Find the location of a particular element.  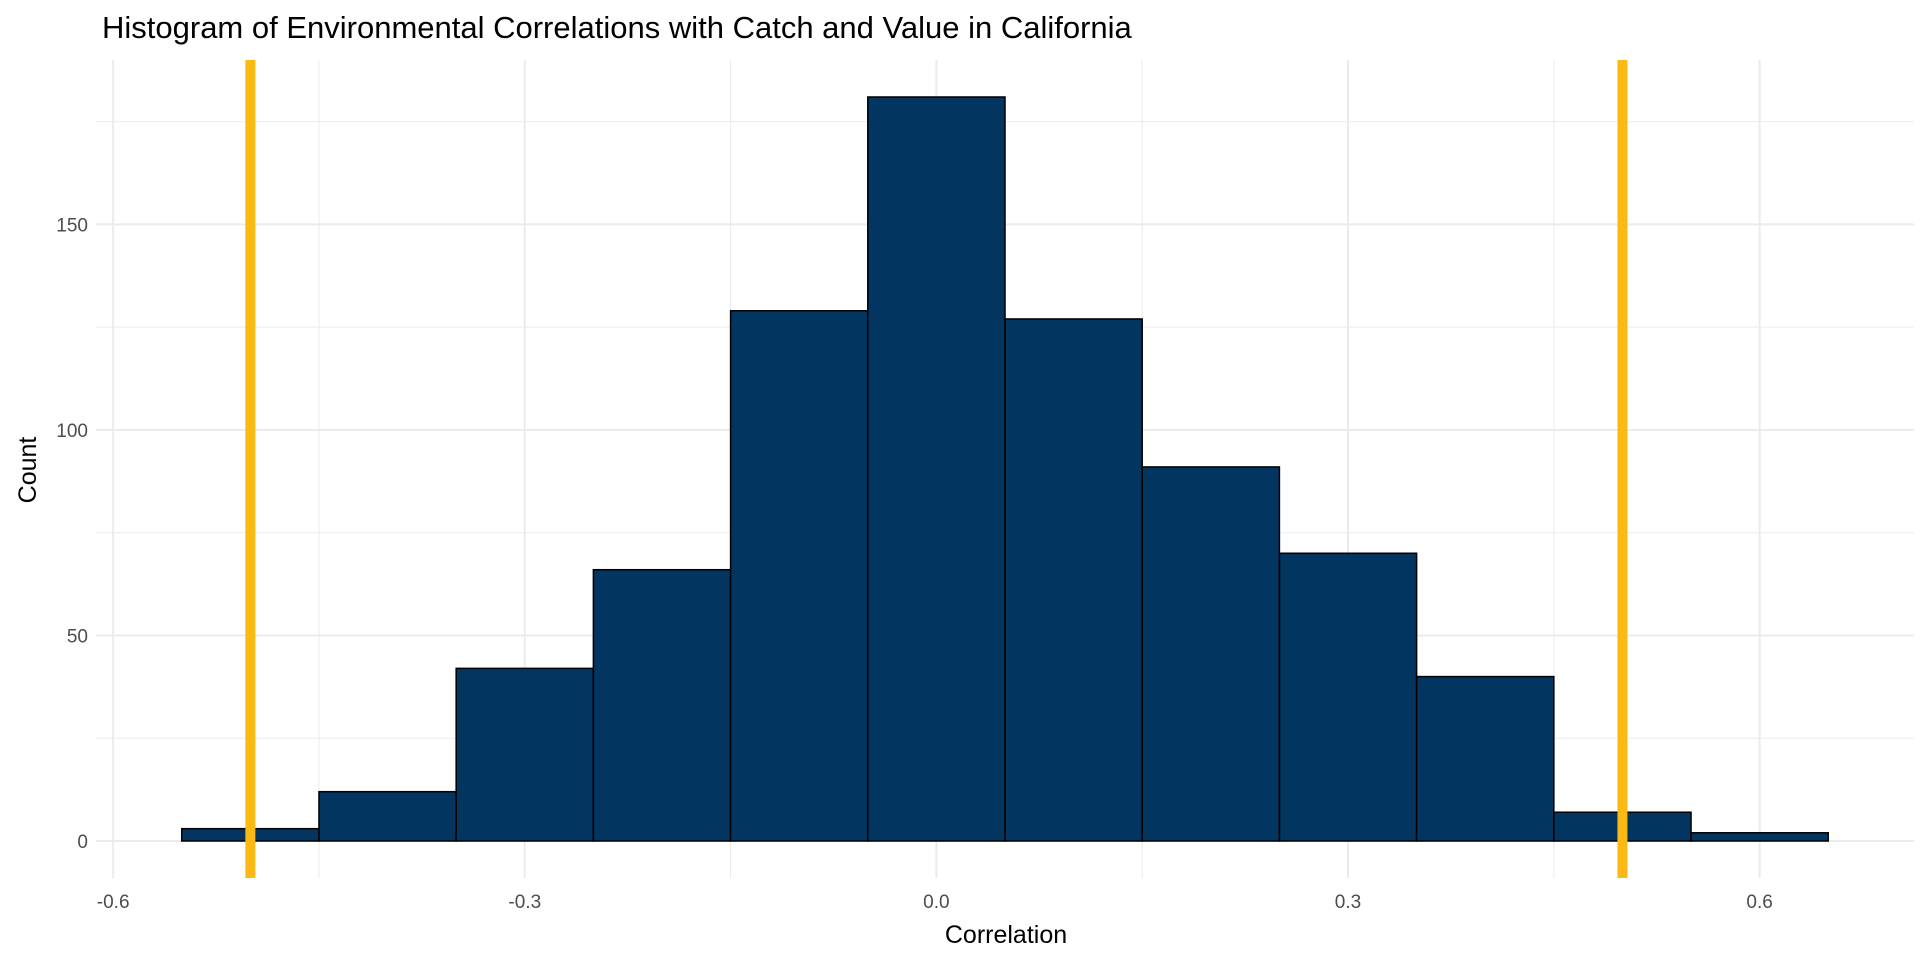

y-tick-label: 100 is located at coordinates (72, 431).